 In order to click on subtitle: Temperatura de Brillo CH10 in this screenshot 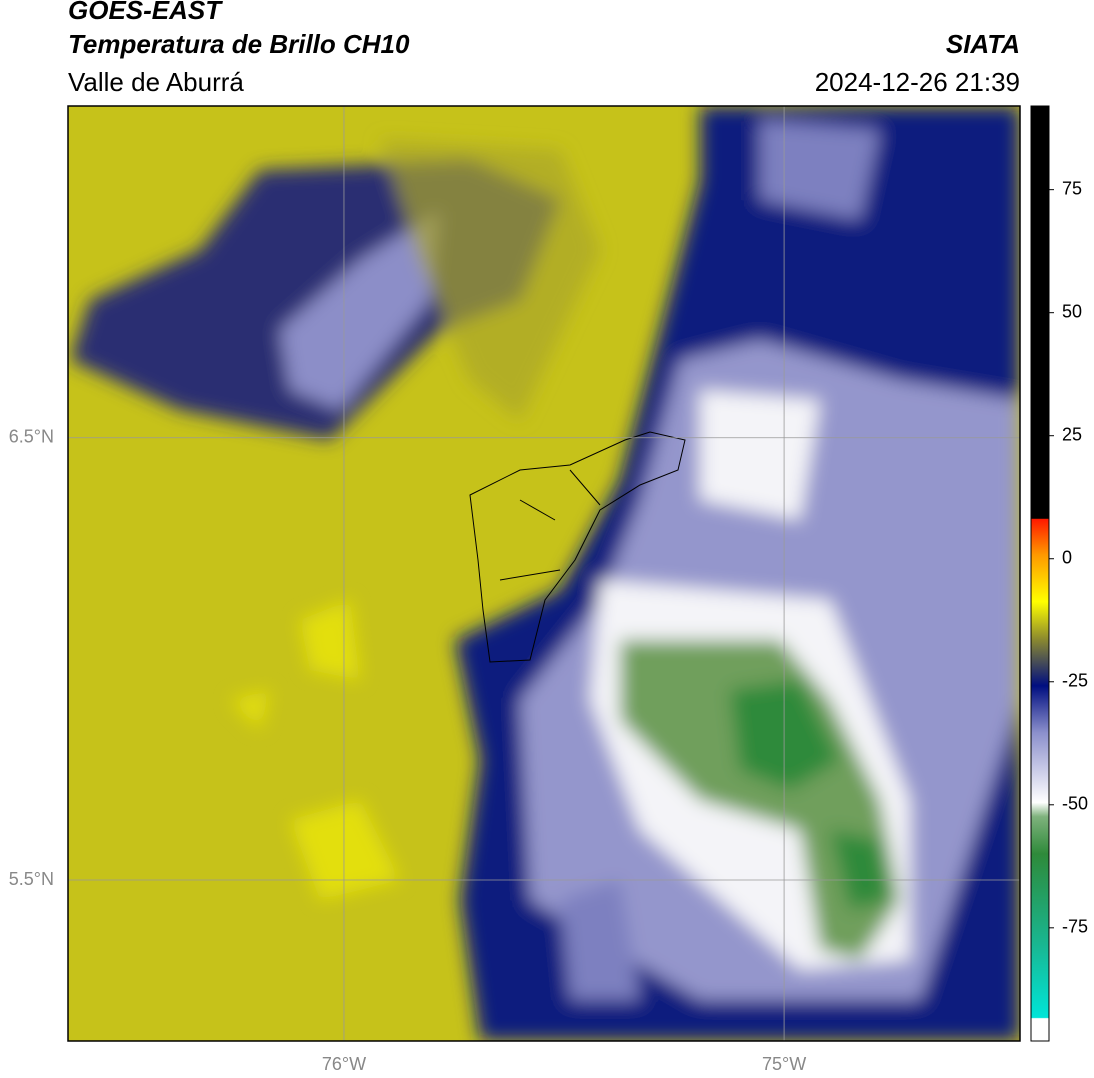, I will do `click(239, 44)`.